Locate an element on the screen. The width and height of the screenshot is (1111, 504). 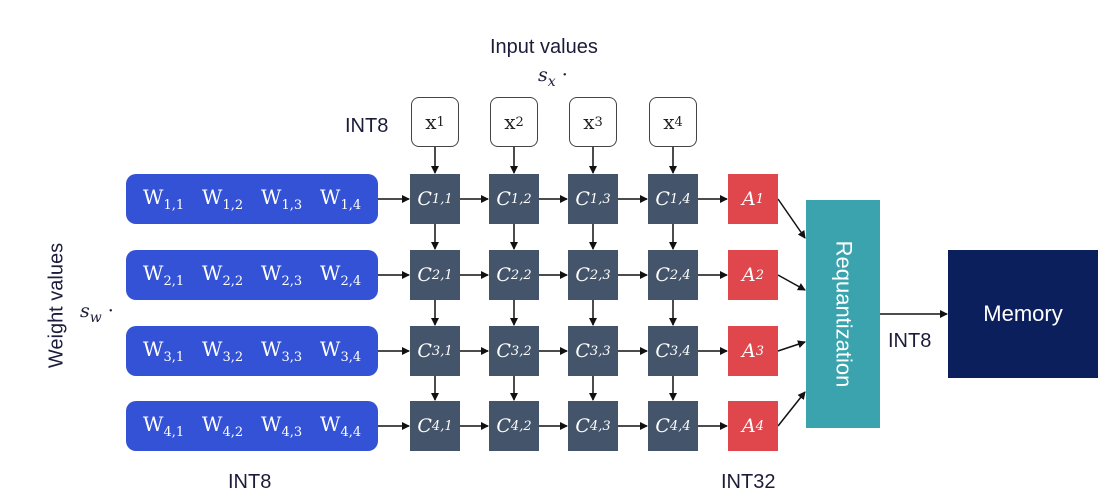
memory-block: Memory is located at coordinates (1023, 314).